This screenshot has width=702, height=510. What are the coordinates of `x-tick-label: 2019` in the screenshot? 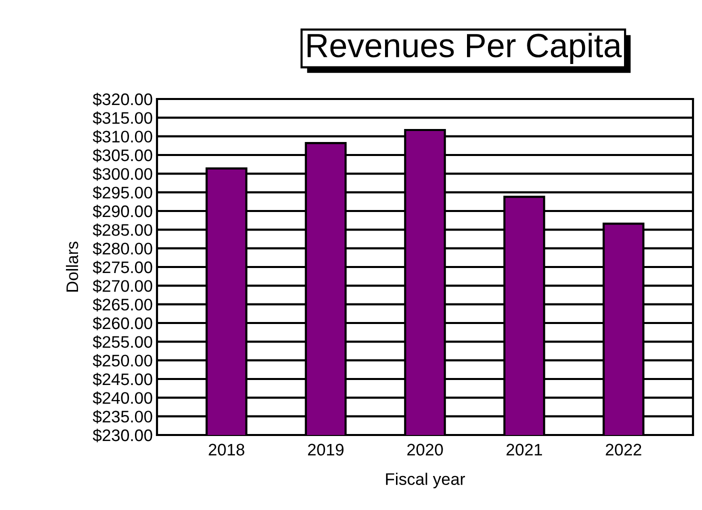 It's located at (326, 450).